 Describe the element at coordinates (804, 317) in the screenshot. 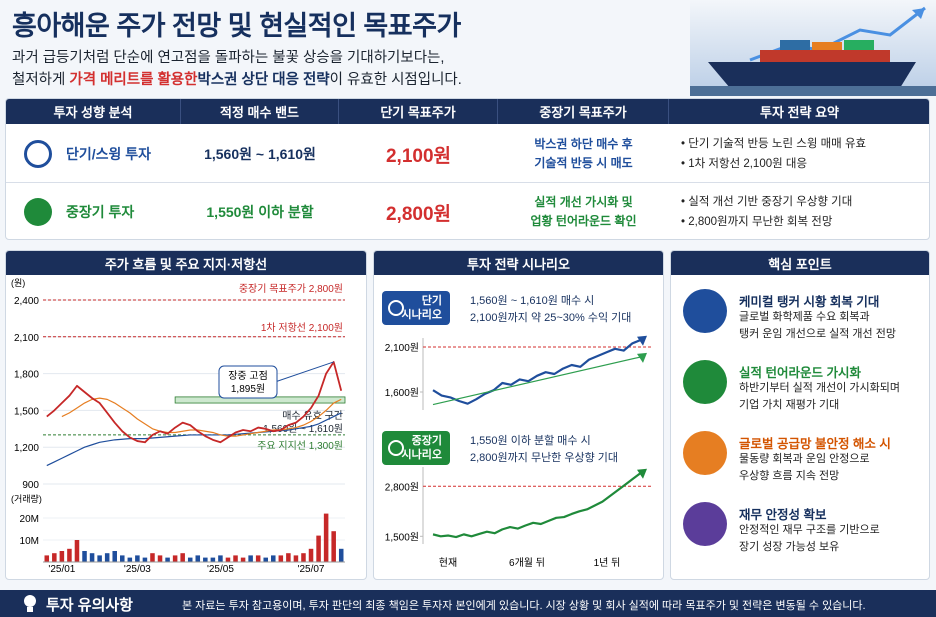

I see `point-text: 글로벌 화학제품 수요 회복과` at that location.